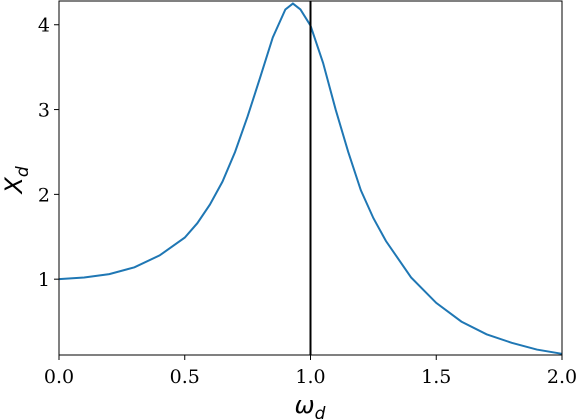 This screenshot has width=580, height=420. What do you see at coordinates (185, 377) in the screenshot?
I see `x-tick-label: 0.5` at bounding box center [185, 377].